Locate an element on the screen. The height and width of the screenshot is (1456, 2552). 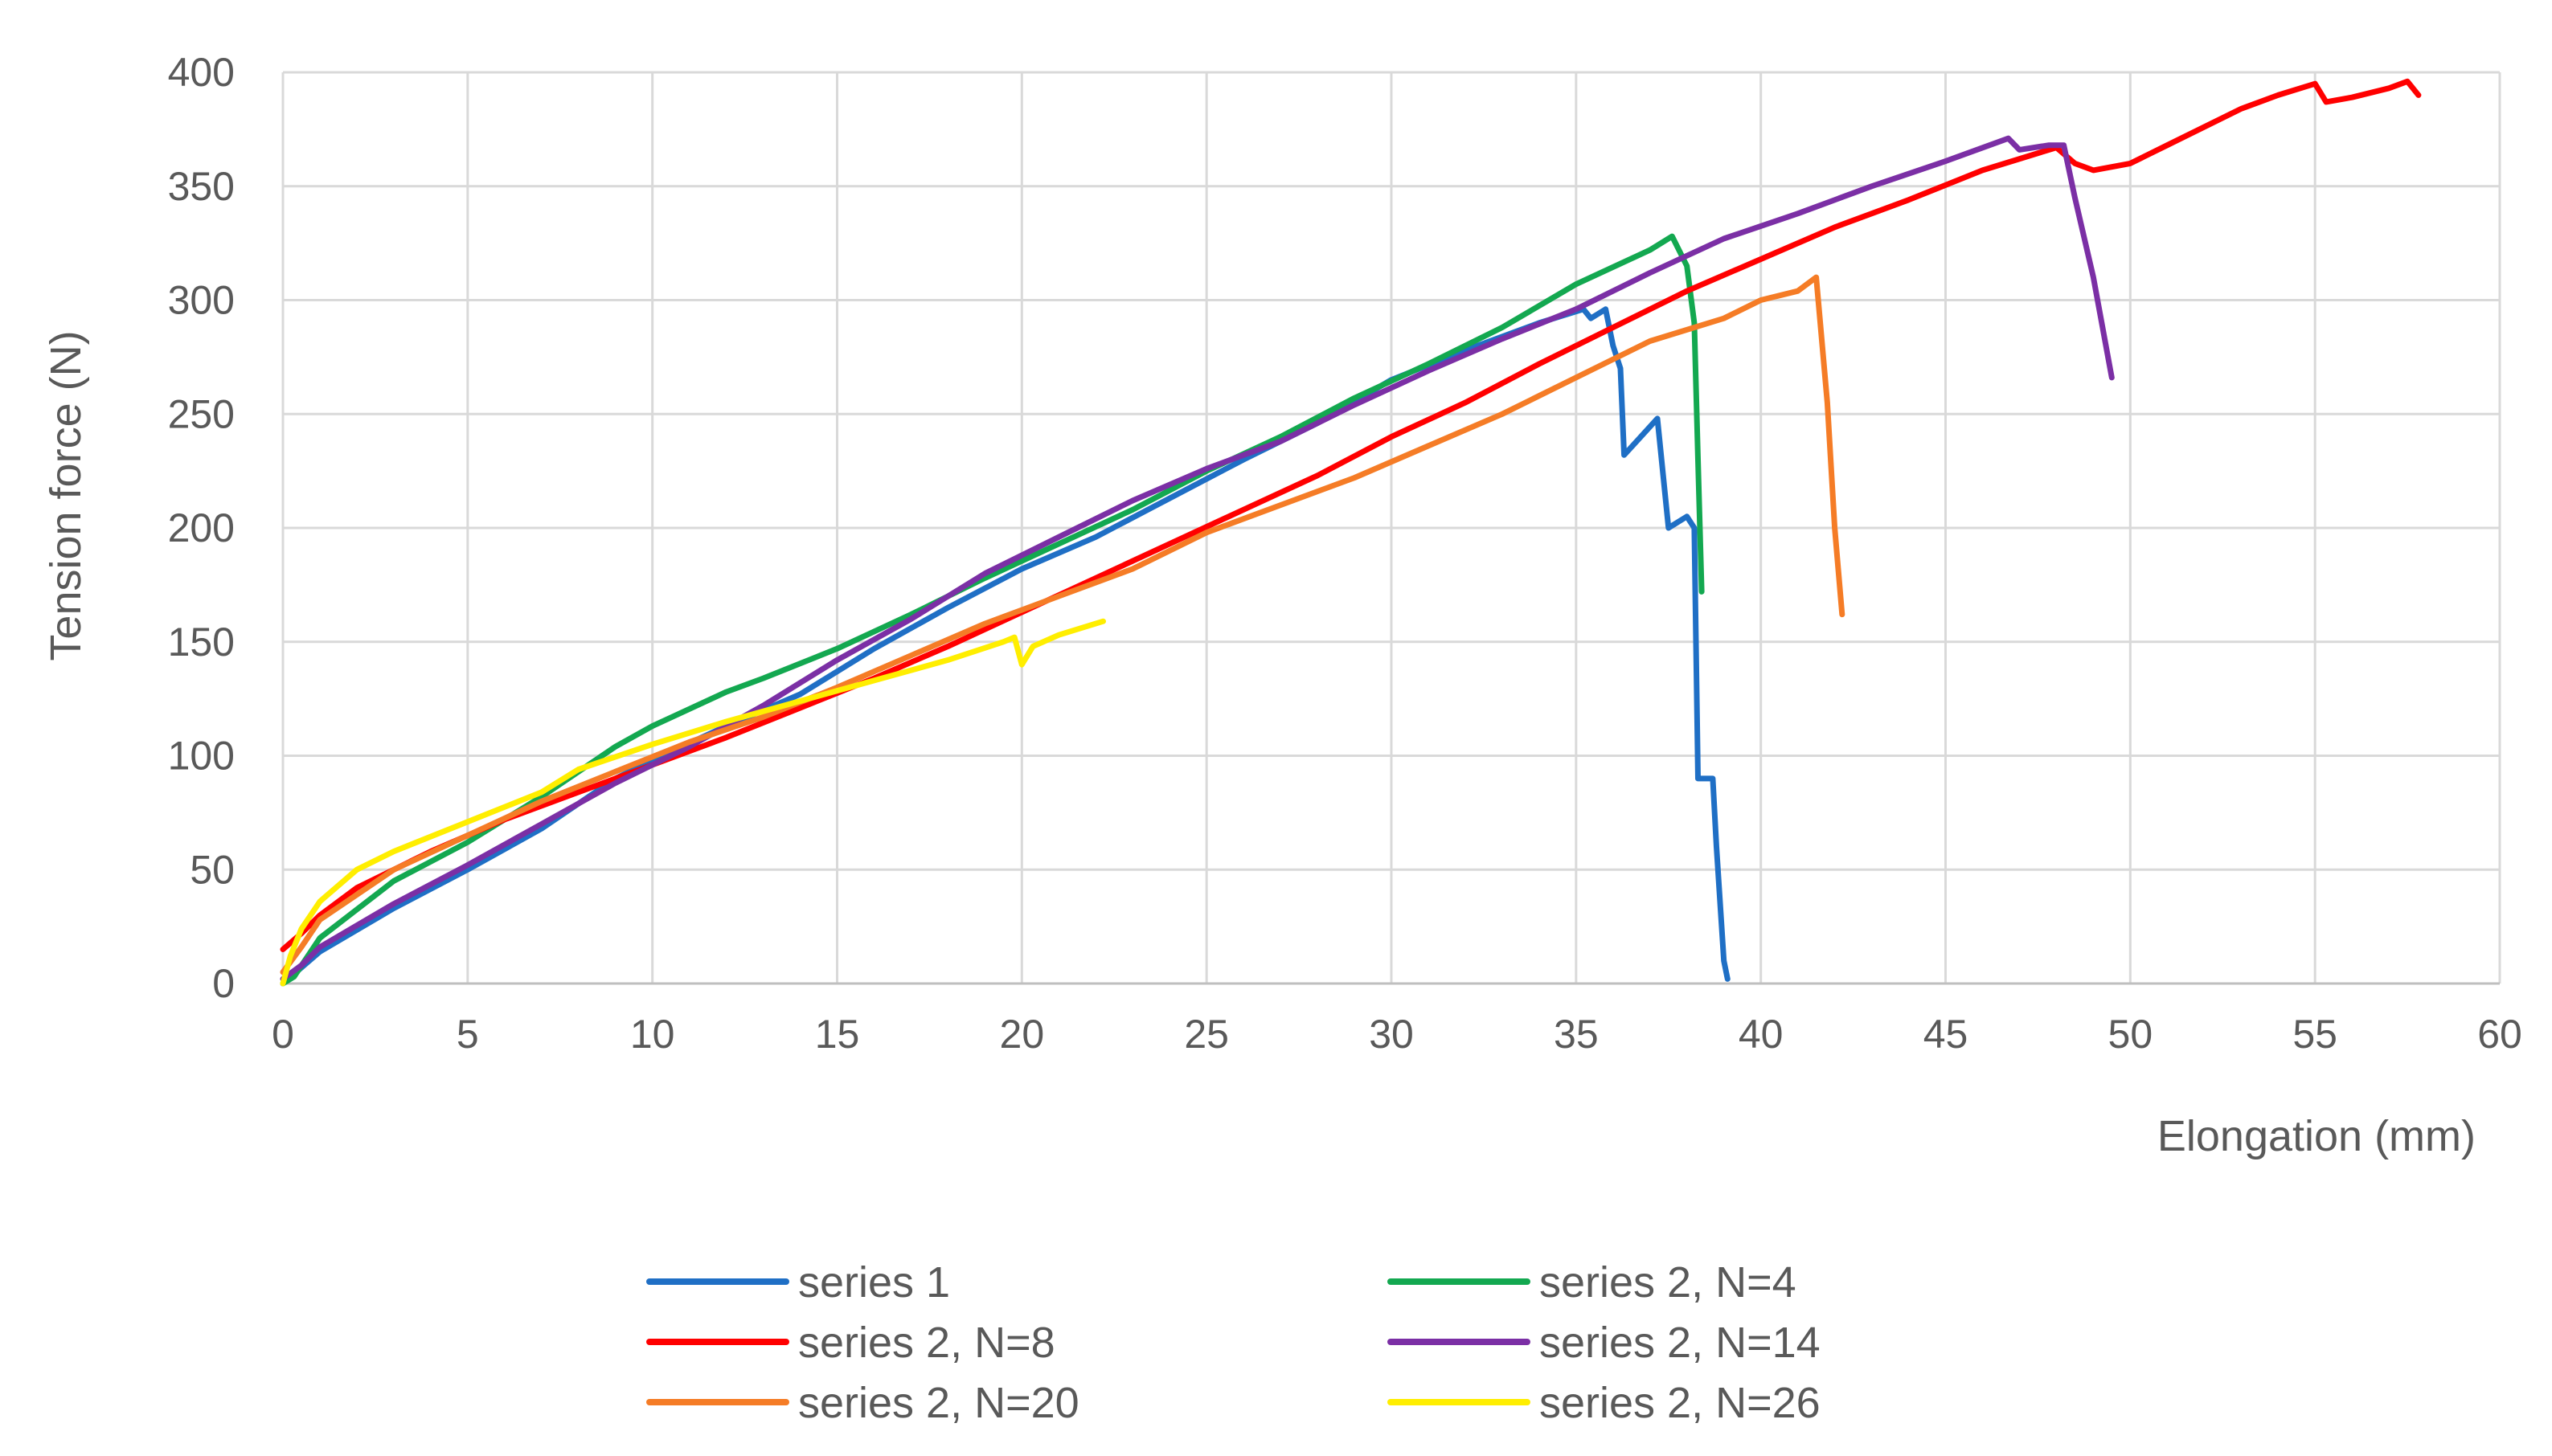
x-tick-label: 60 is located at coordinates (2499, 1034).